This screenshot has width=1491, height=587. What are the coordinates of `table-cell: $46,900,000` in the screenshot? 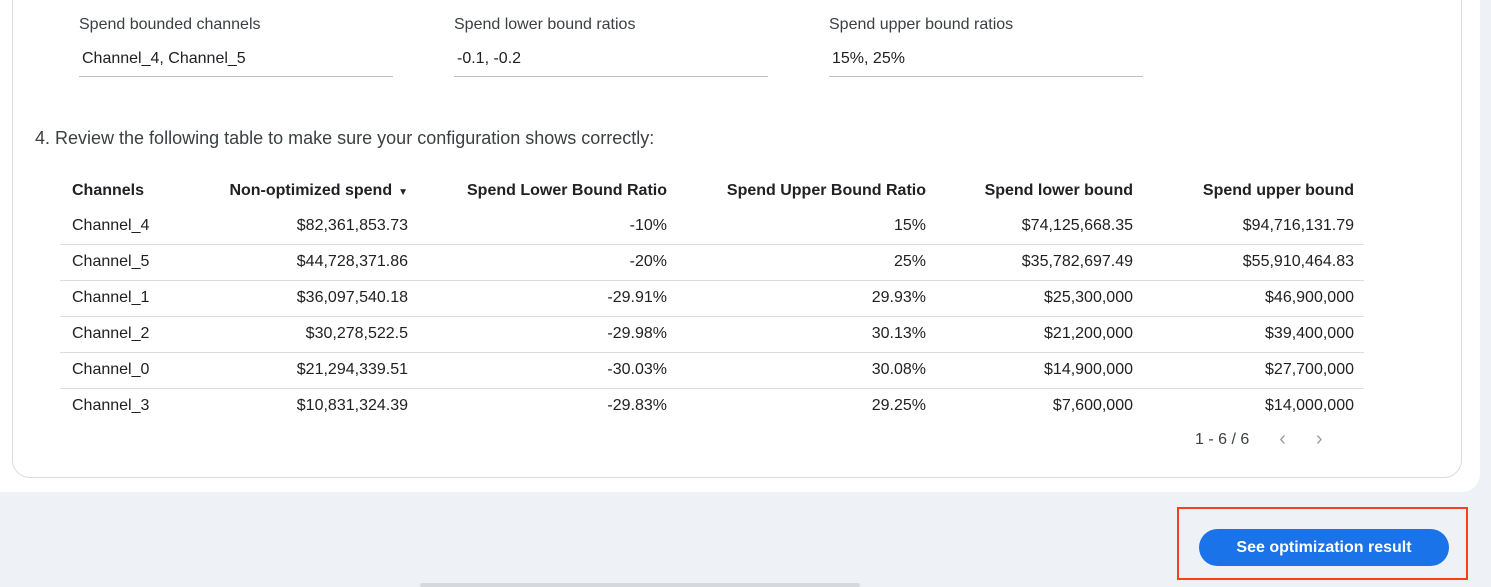 It's located at (1253, 298).